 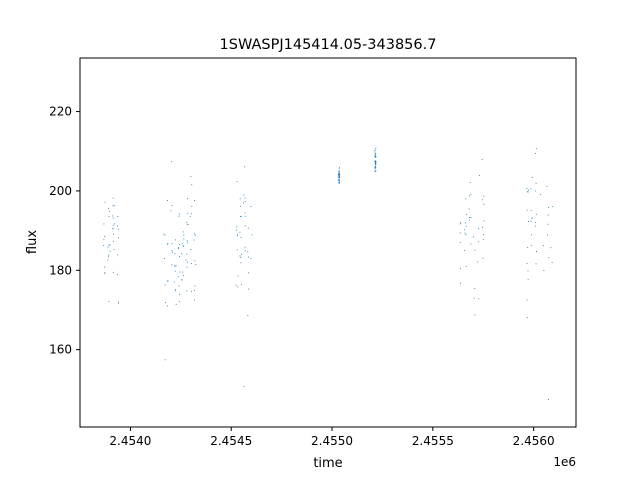 I want to click on x-axis-label: time, so click(x=327, y=463).